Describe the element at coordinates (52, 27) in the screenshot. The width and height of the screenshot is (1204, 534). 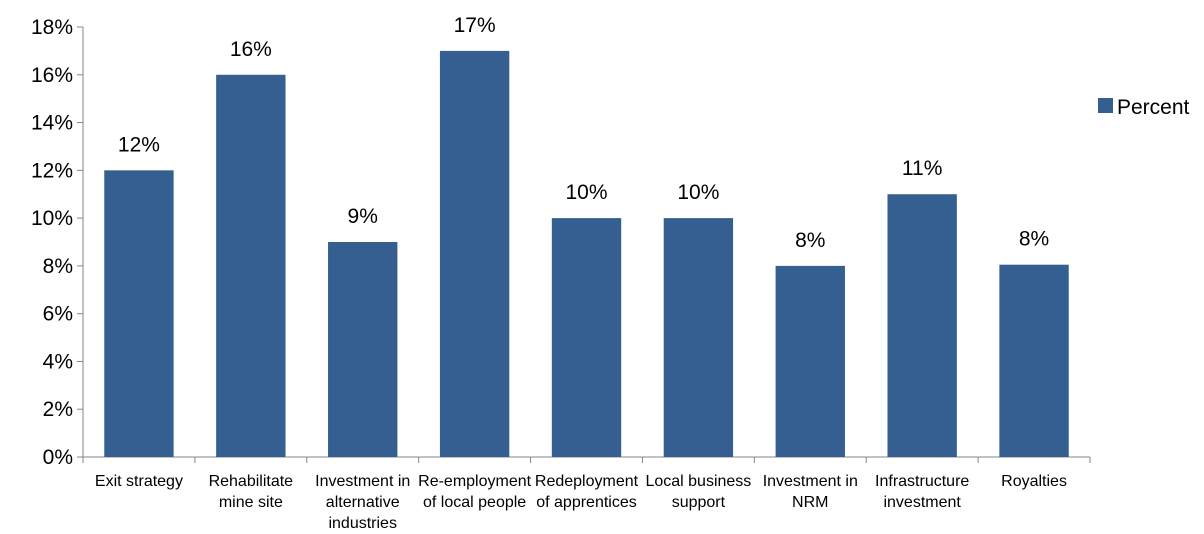
I see `y-tick-label: 18%` at that location.